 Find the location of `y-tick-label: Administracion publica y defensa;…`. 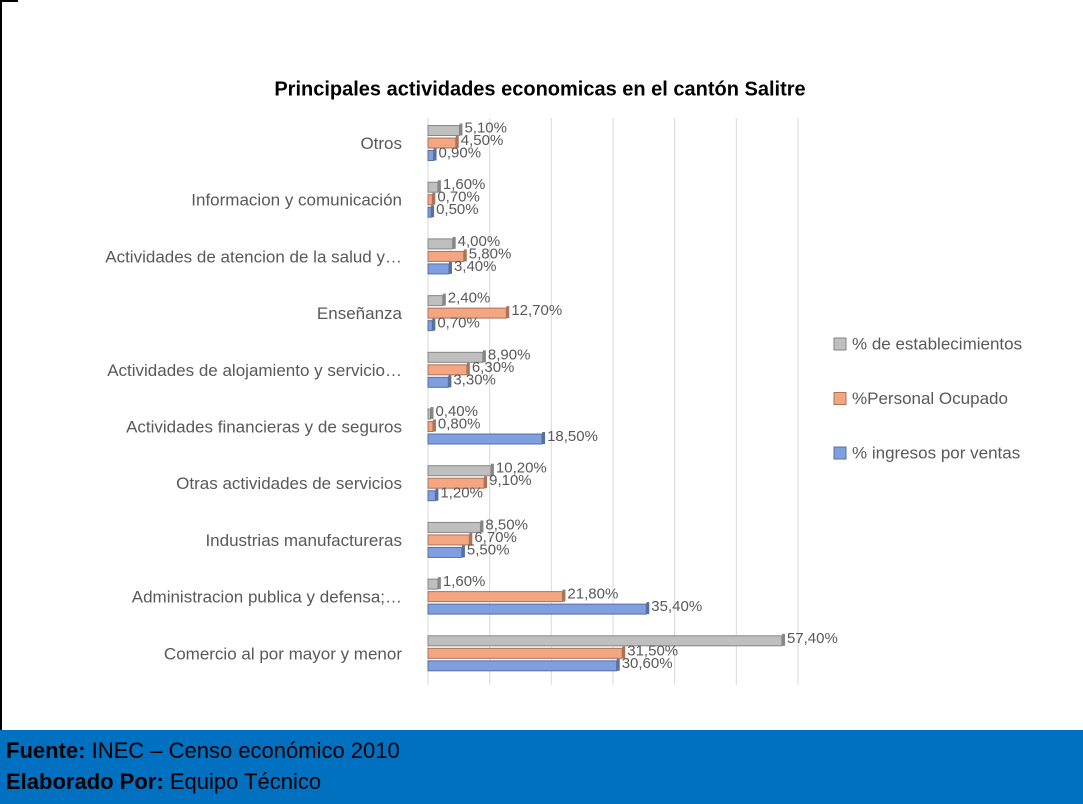

y-tick-label: Administracion publica y defensa;… is located at coordinates (267, 597).